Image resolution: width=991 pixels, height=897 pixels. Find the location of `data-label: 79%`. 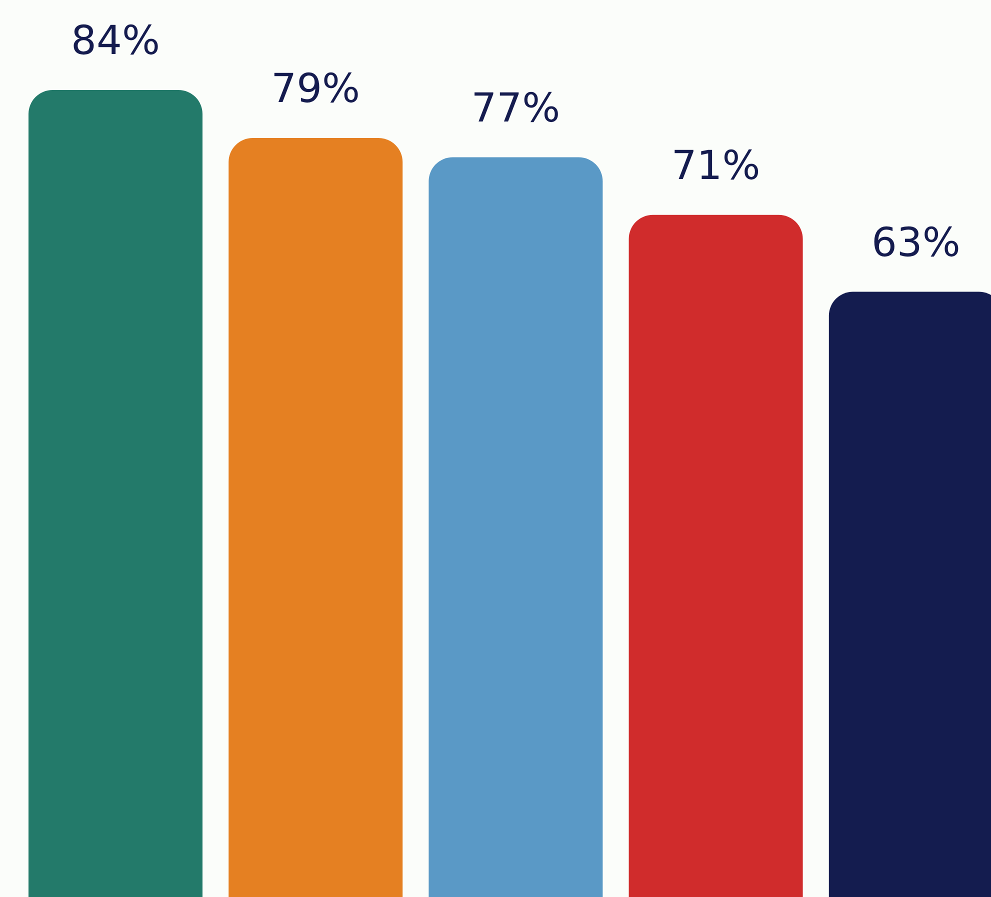

data-label: 79% is located at coordinates (315, 89).